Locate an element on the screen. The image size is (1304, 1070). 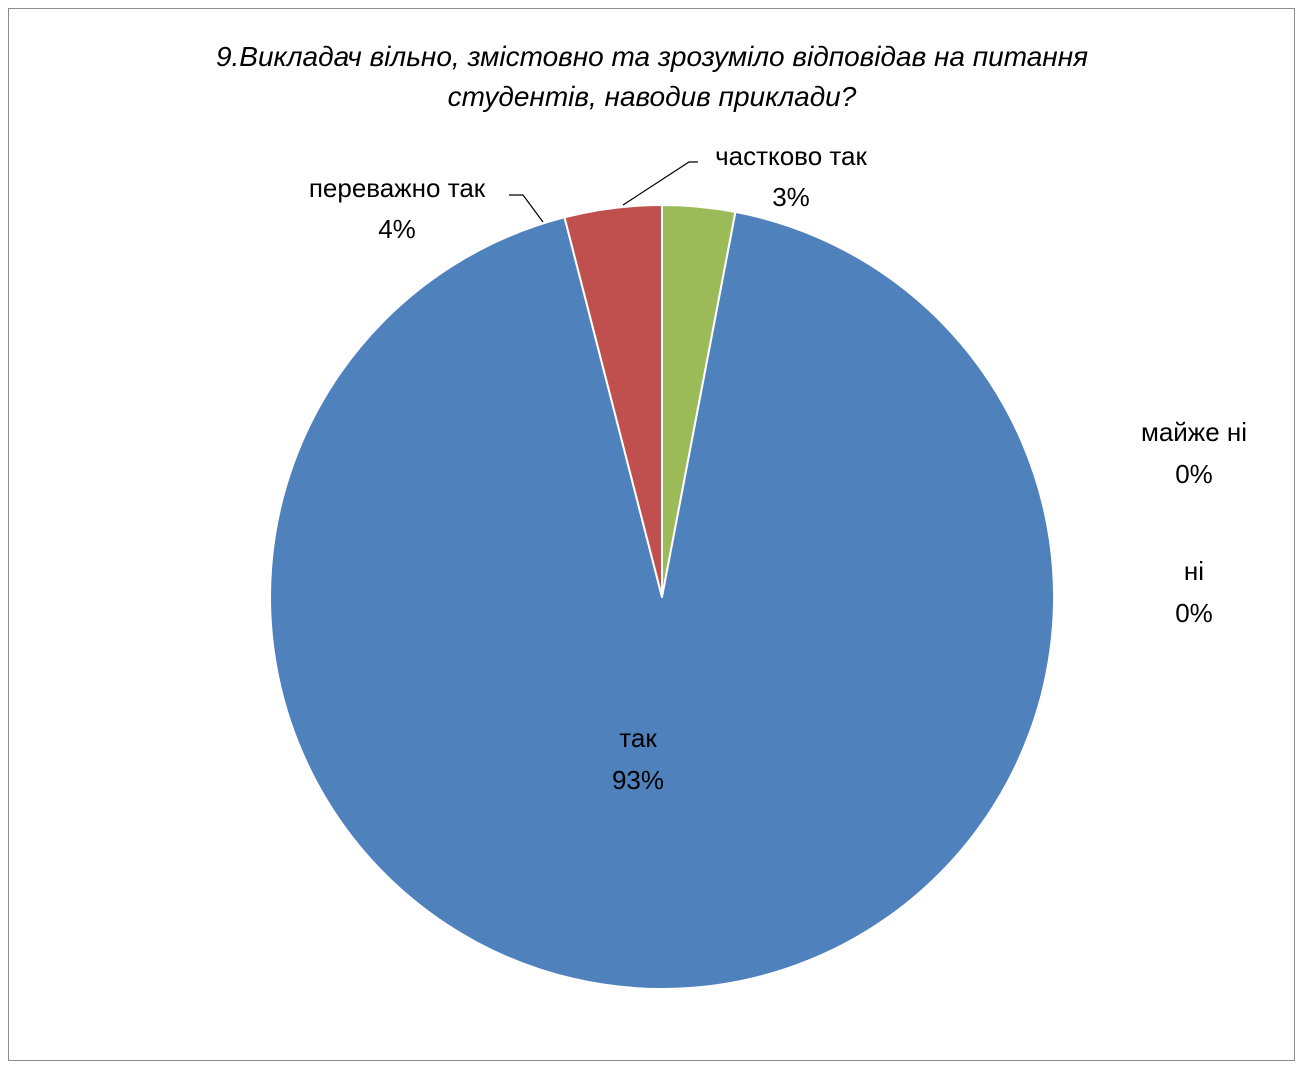
leader-line-chastkovo-tak is located at coordinates (660, 183).